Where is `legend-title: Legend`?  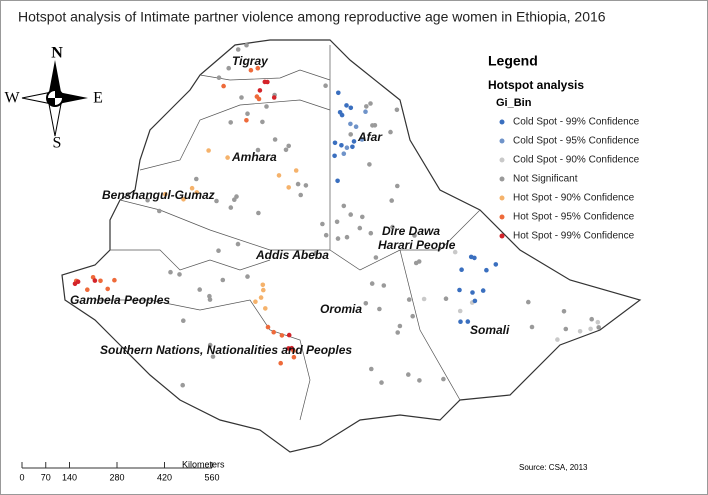 legend-title: Legend is located at coordinates (513, 61).